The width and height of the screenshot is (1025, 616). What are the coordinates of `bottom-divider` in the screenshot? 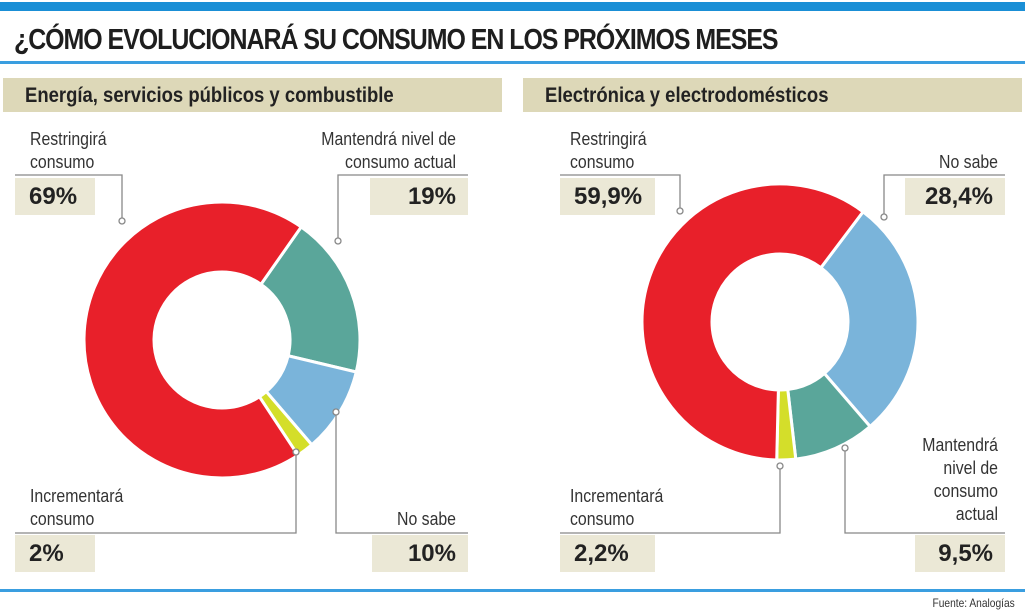 It's located at (512, 590).